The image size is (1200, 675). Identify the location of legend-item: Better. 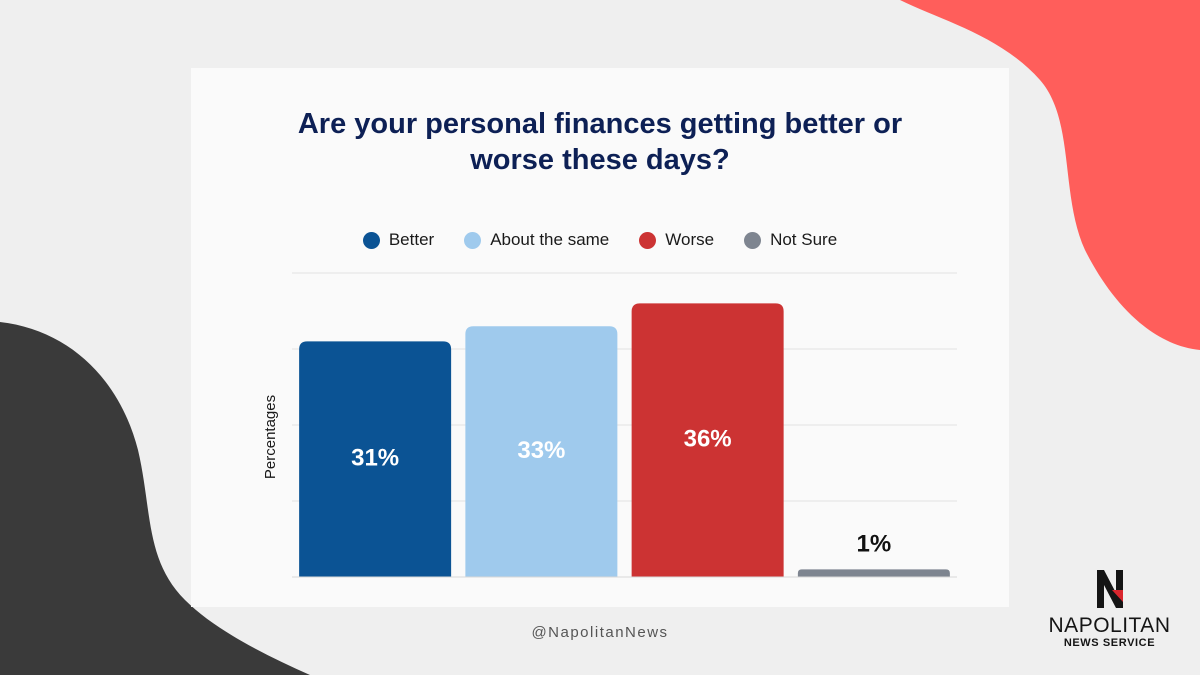
(398, 240).